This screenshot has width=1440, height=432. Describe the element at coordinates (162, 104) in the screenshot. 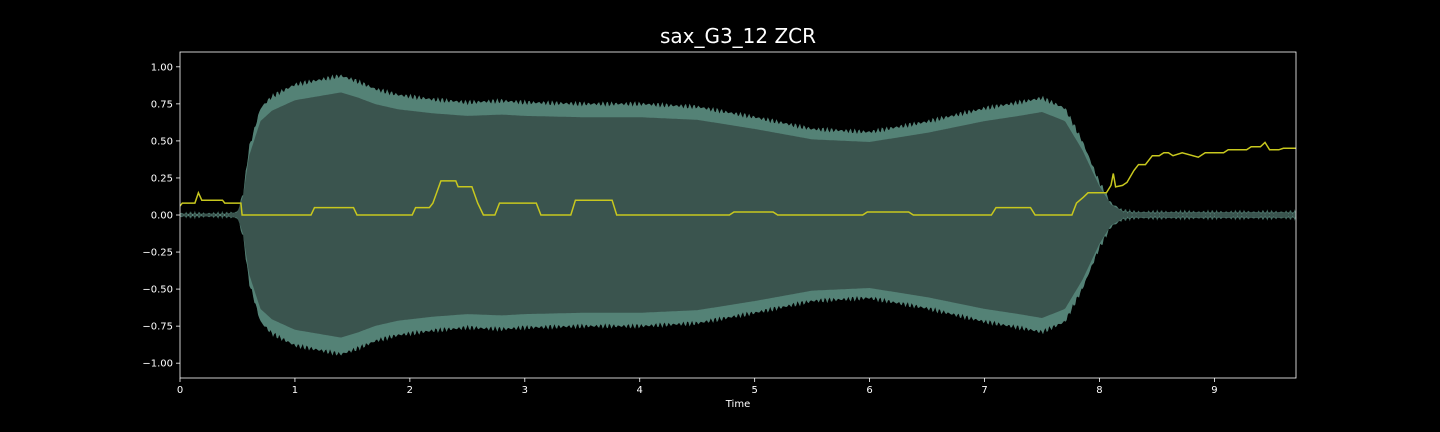

I see `y-tick-label: 0.75` at that location.